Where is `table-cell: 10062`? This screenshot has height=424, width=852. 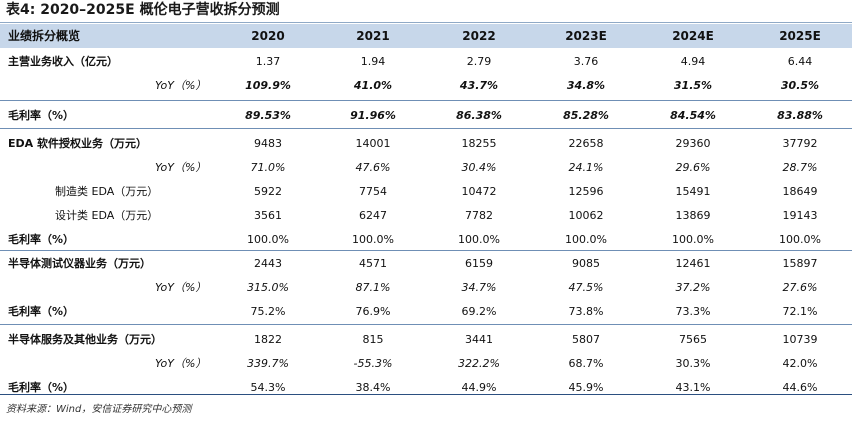 table-cell: 10062 is located at coordinates (586, 215).